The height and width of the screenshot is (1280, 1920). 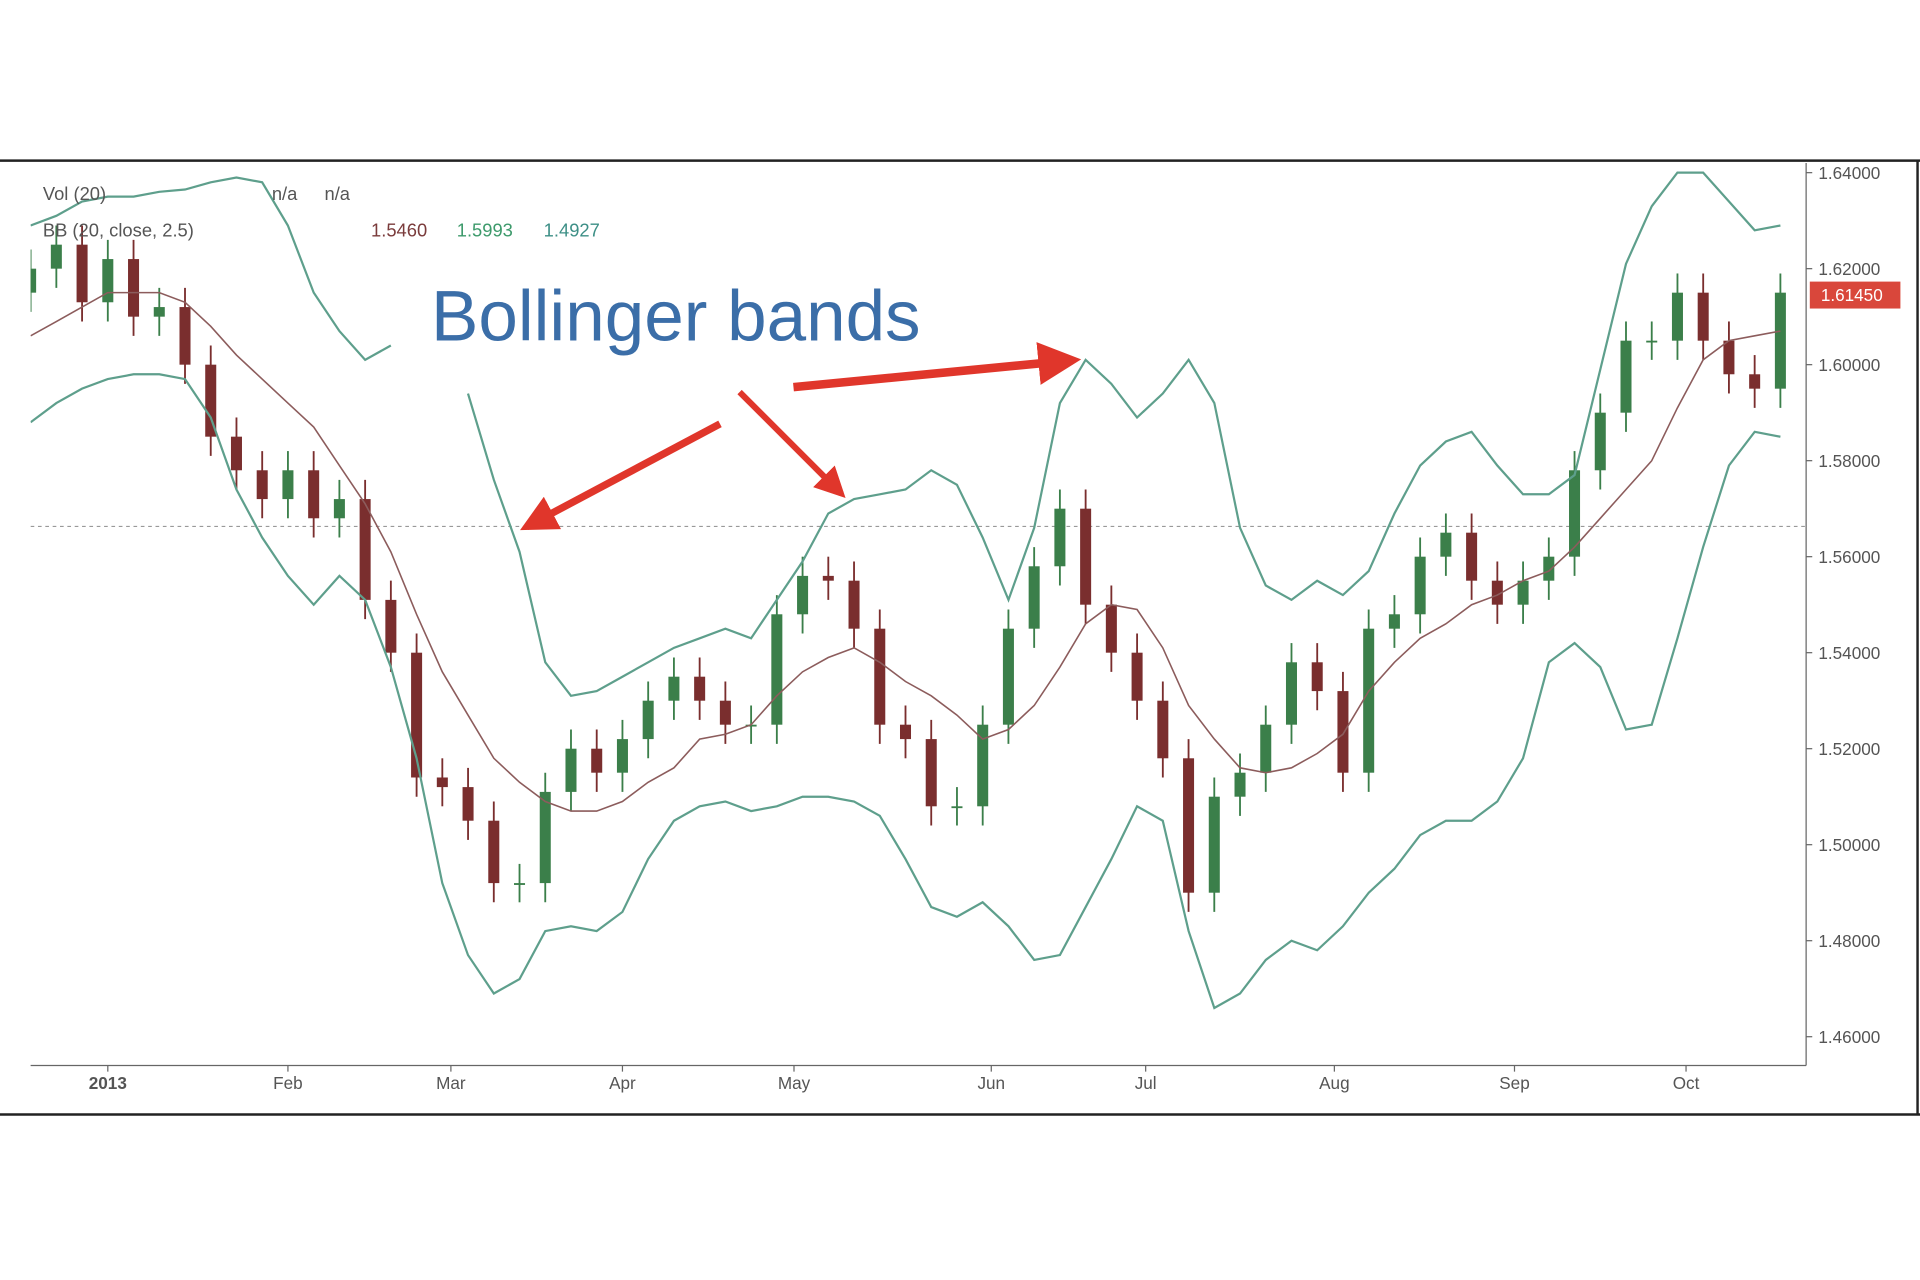 What do you see at coordinates (108, 1083) in the screenshot?
I see `x-tick-label: 2013` at bounding box center [108, 1083].